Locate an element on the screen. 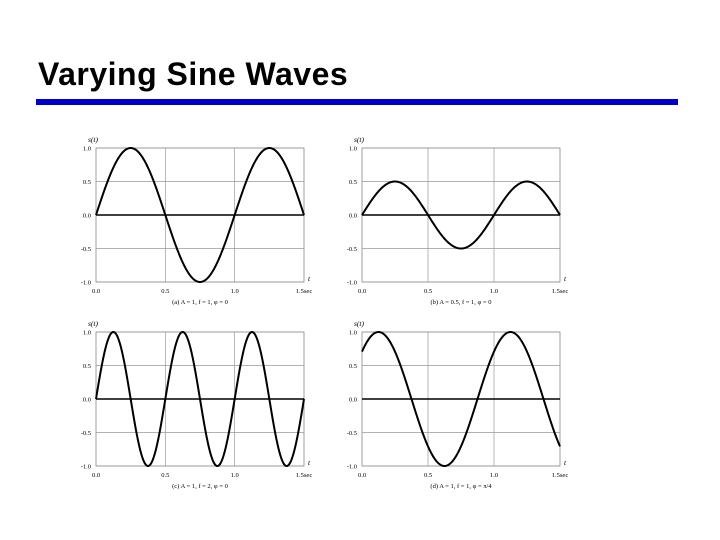  sine-curve-a is located at coordinates (200, 215).